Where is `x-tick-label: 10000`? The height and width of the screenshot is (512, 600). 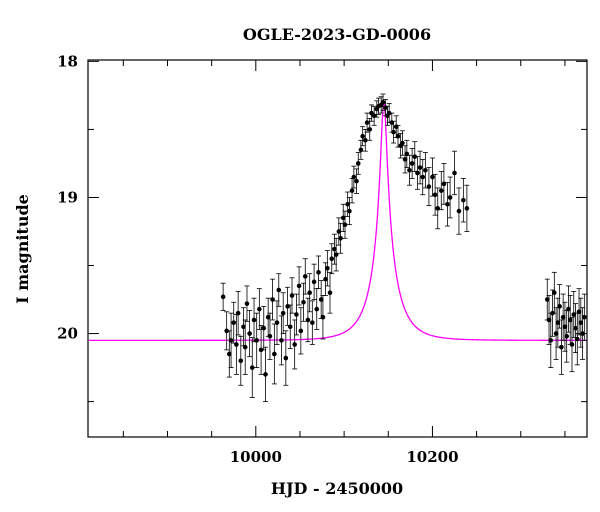 x-tick-label: 10000 is located at coordinates (256, 457).